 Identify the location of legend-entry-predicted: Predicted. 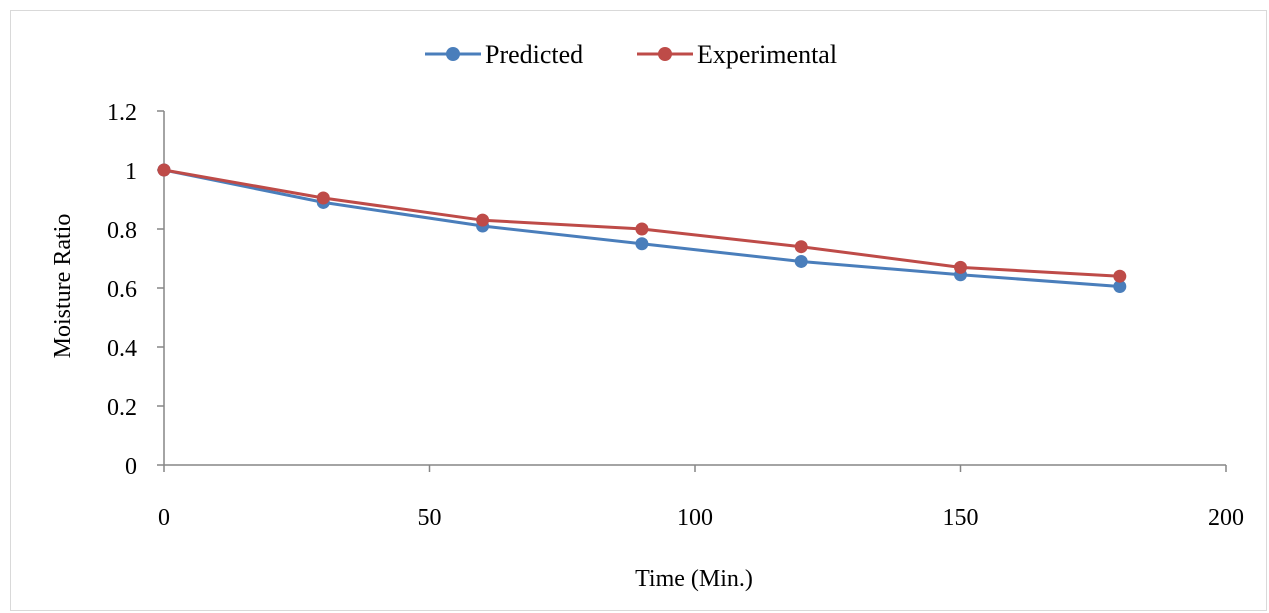
(504, 54).